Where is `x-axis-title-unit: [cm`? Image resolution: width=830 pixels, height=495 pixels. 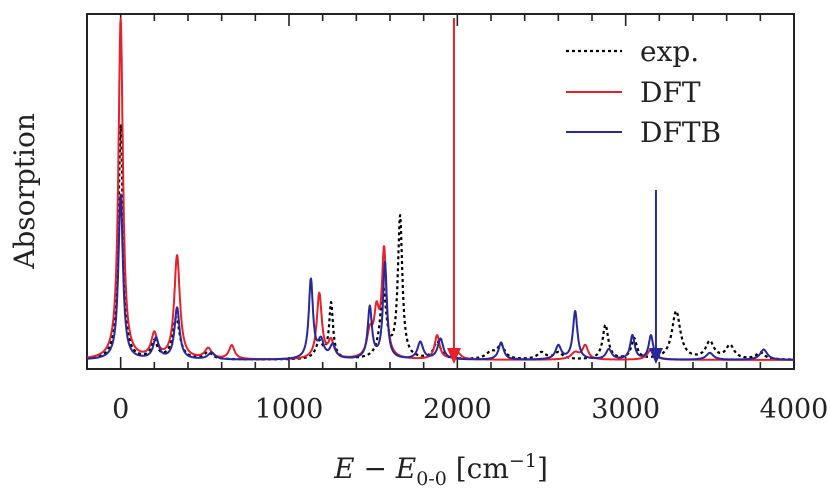
x-axis-title-unit: [cm is located at coordinates (478, 468).